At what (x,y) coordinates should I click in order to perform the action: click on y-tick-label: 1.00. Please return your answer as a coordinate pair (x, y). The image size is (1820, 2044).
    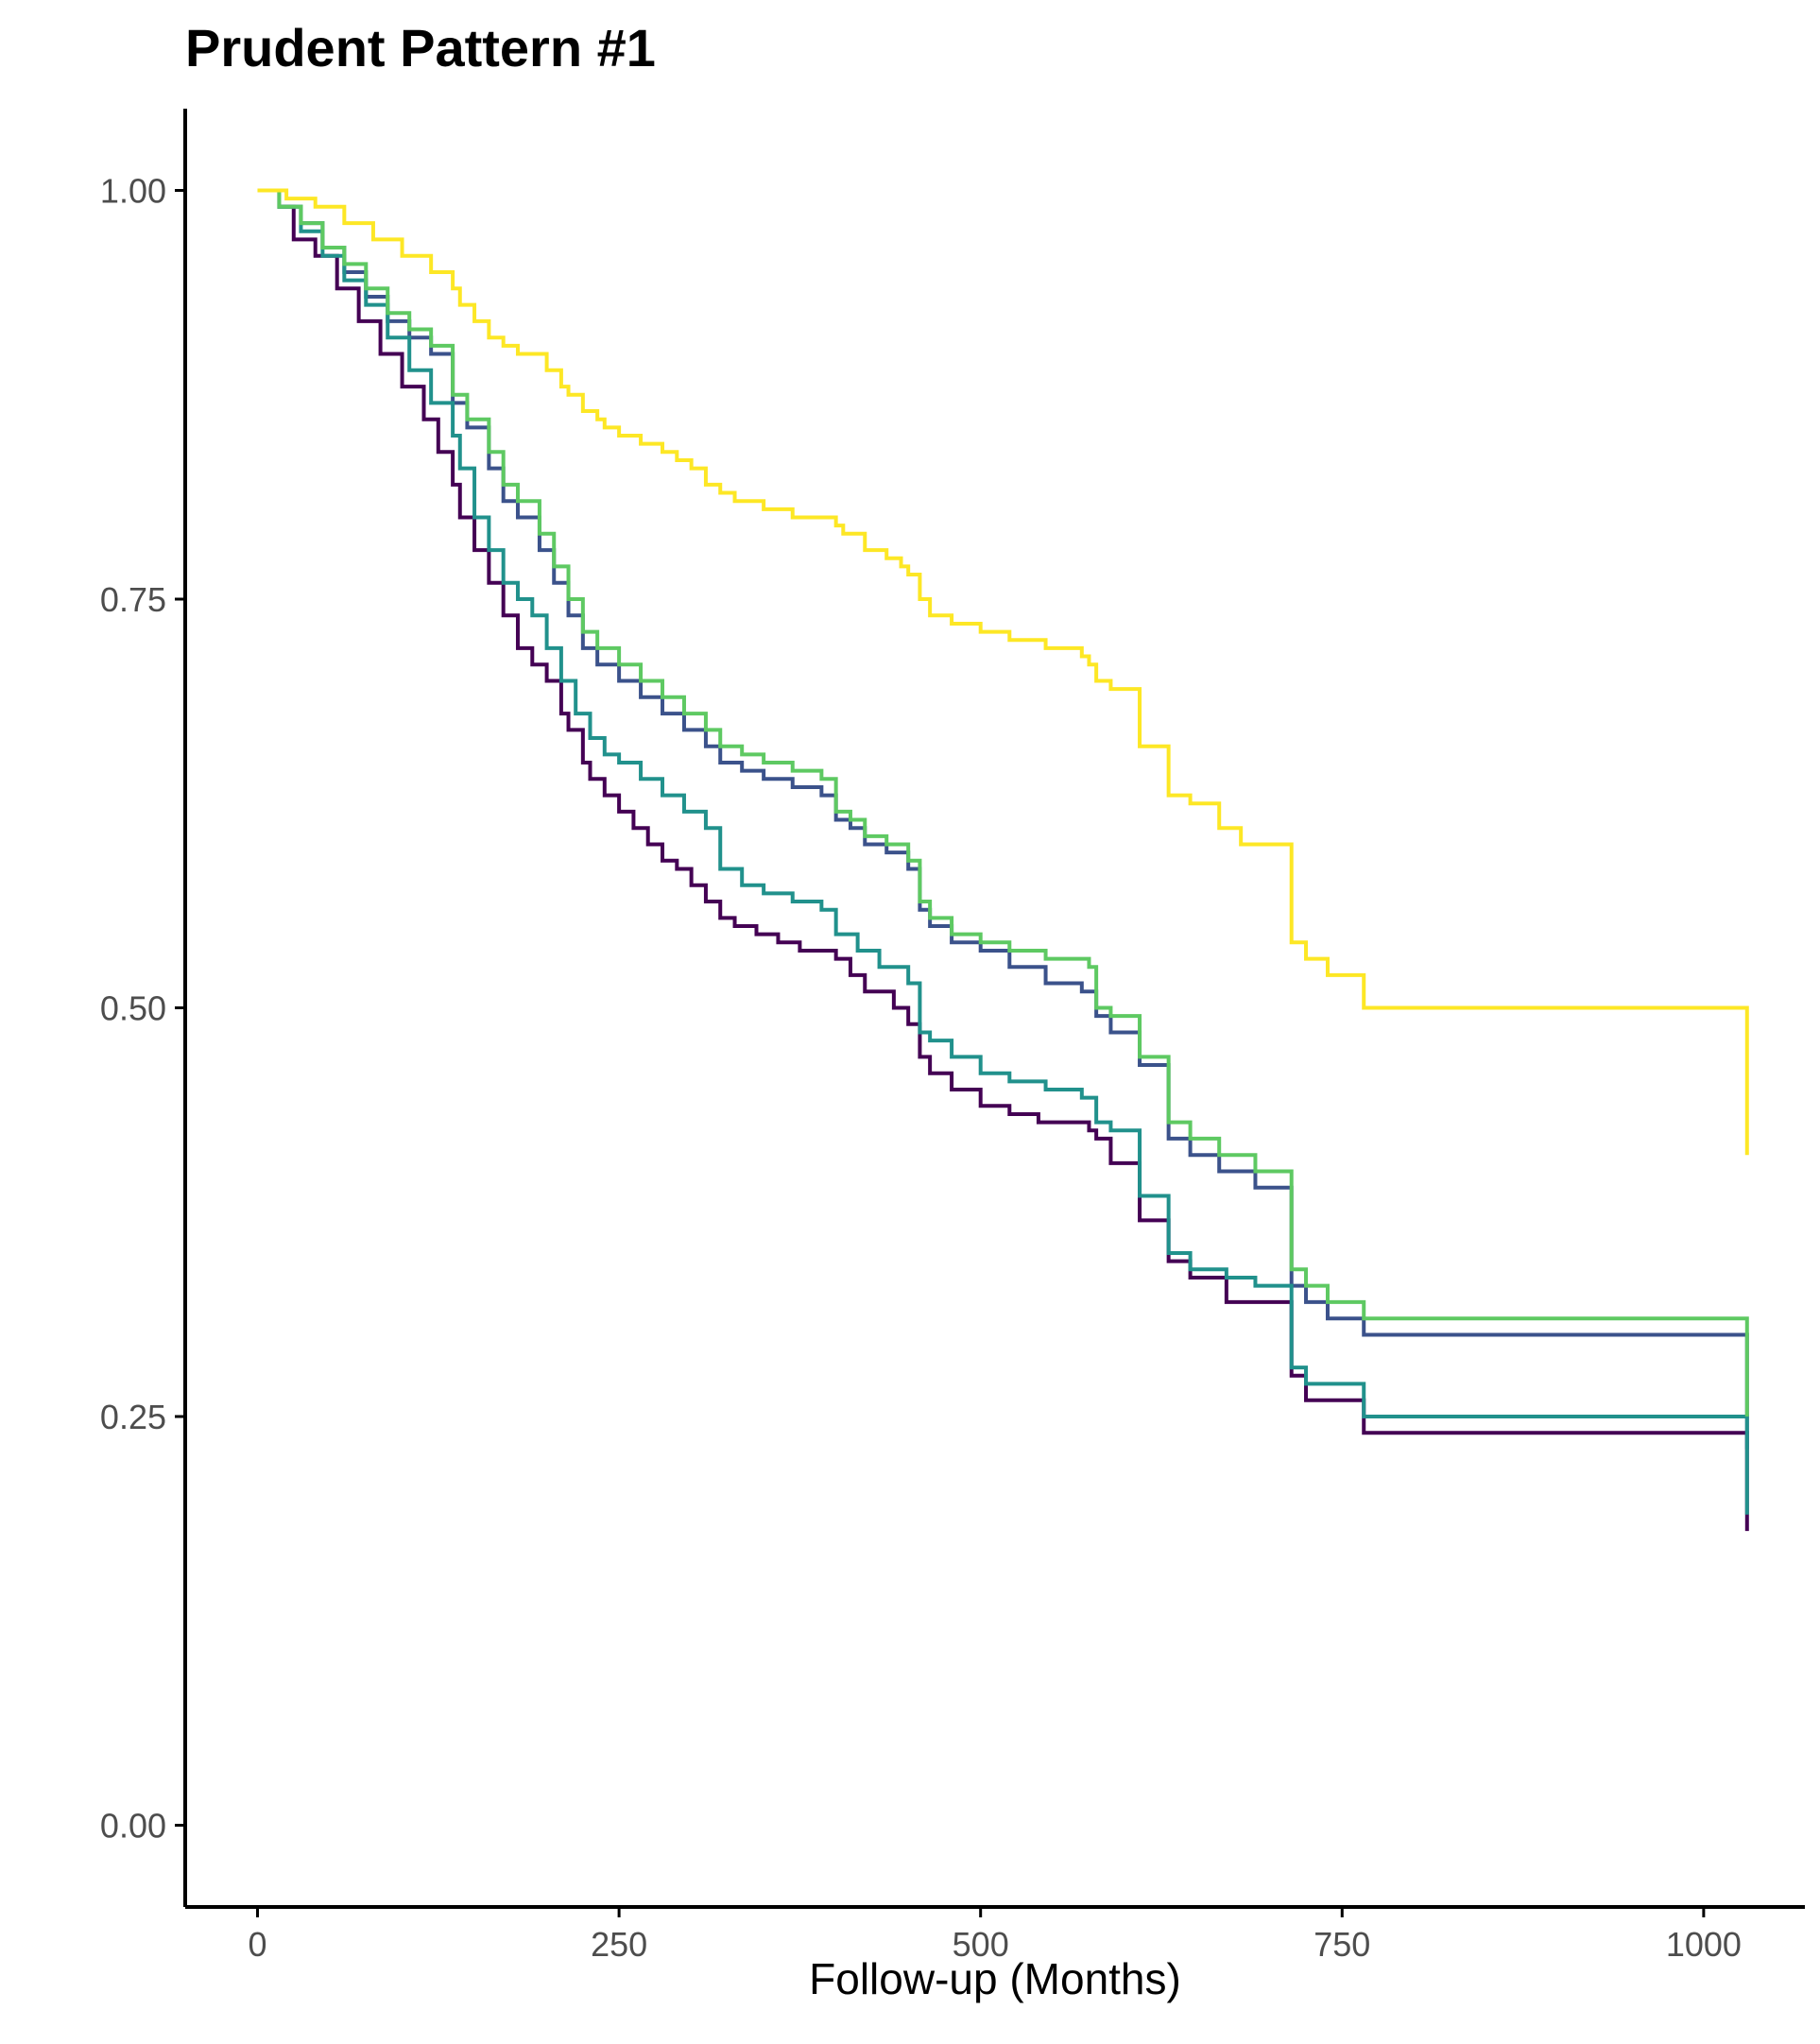
    Looking at the image, I should click on (133, 191).